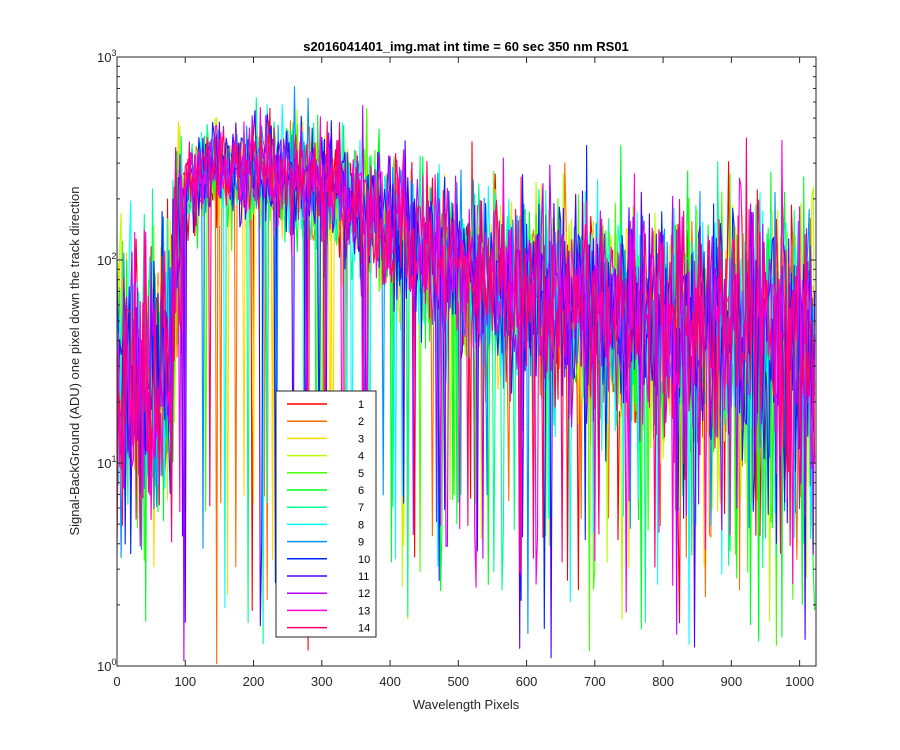 The height and width of the screenshot is (750, 900). Describe the element at coordinates (364, 611) in the screenshot. I see `legend-label-13: 13` at that location.